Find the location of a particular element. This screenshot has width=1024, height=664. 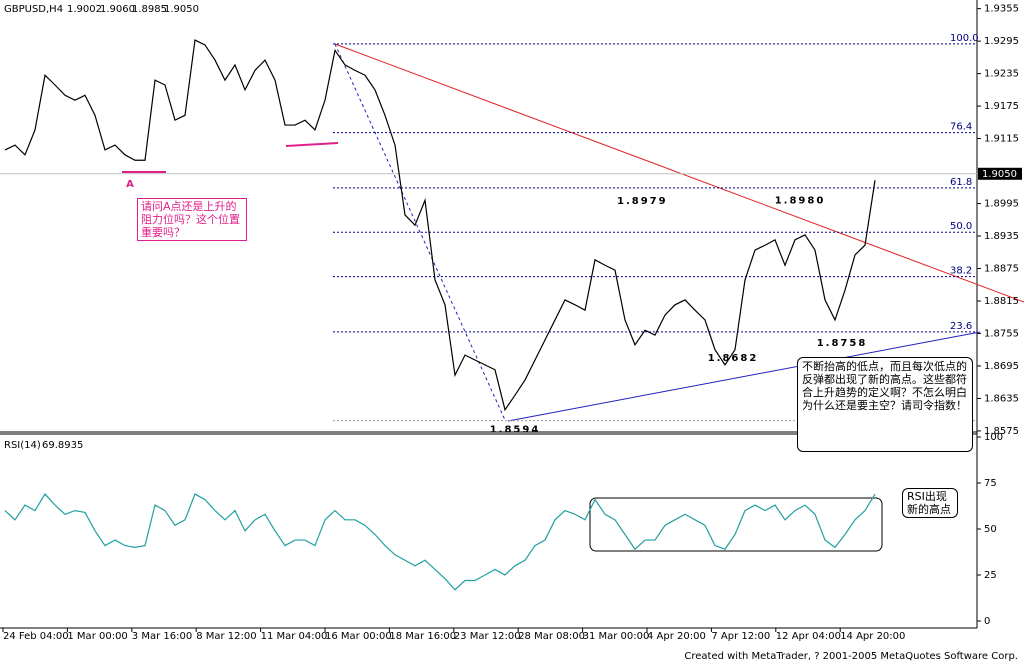

y-tick-label: 1.9235 is located at coordinates (1001, 74).